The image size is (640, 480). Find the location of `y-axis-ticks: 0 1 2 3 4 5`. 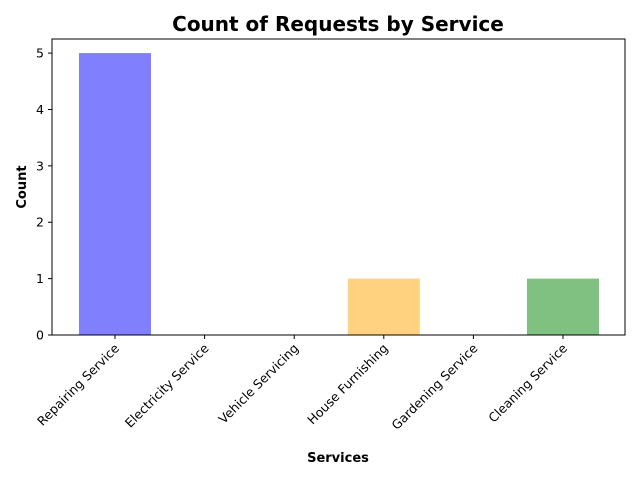

y-axis-ticks: 0 1 2 3 4 5 is located at coordinates (44, 194).